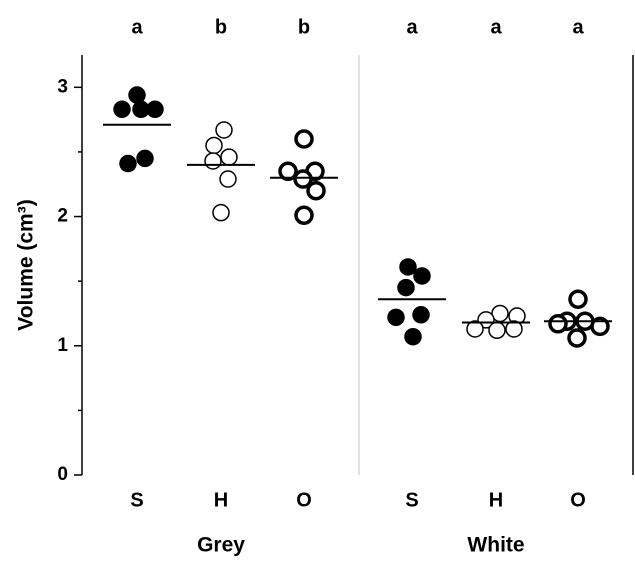  I want to click on group-label: White, so click(495, 545).